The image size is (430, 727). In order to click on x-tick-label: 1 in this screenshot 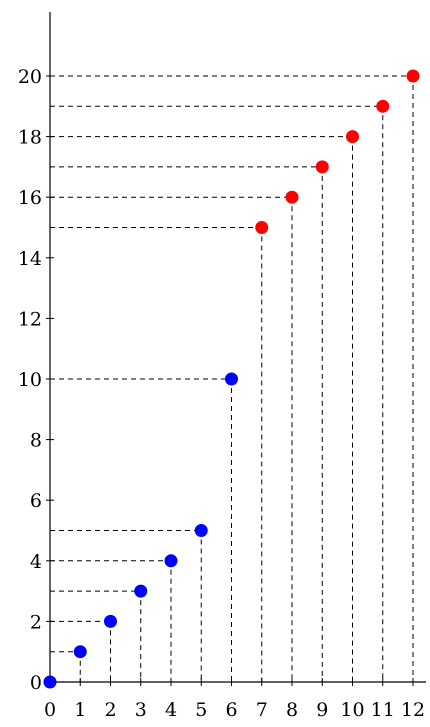, I will do `click(80, 710)`.